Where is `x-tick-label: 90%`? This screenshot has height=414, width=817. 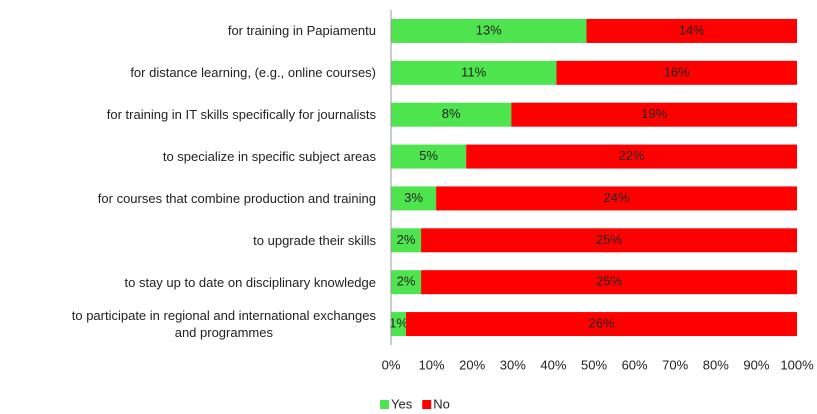 x-tick-label: 90% is located at coordinates (756, 364).